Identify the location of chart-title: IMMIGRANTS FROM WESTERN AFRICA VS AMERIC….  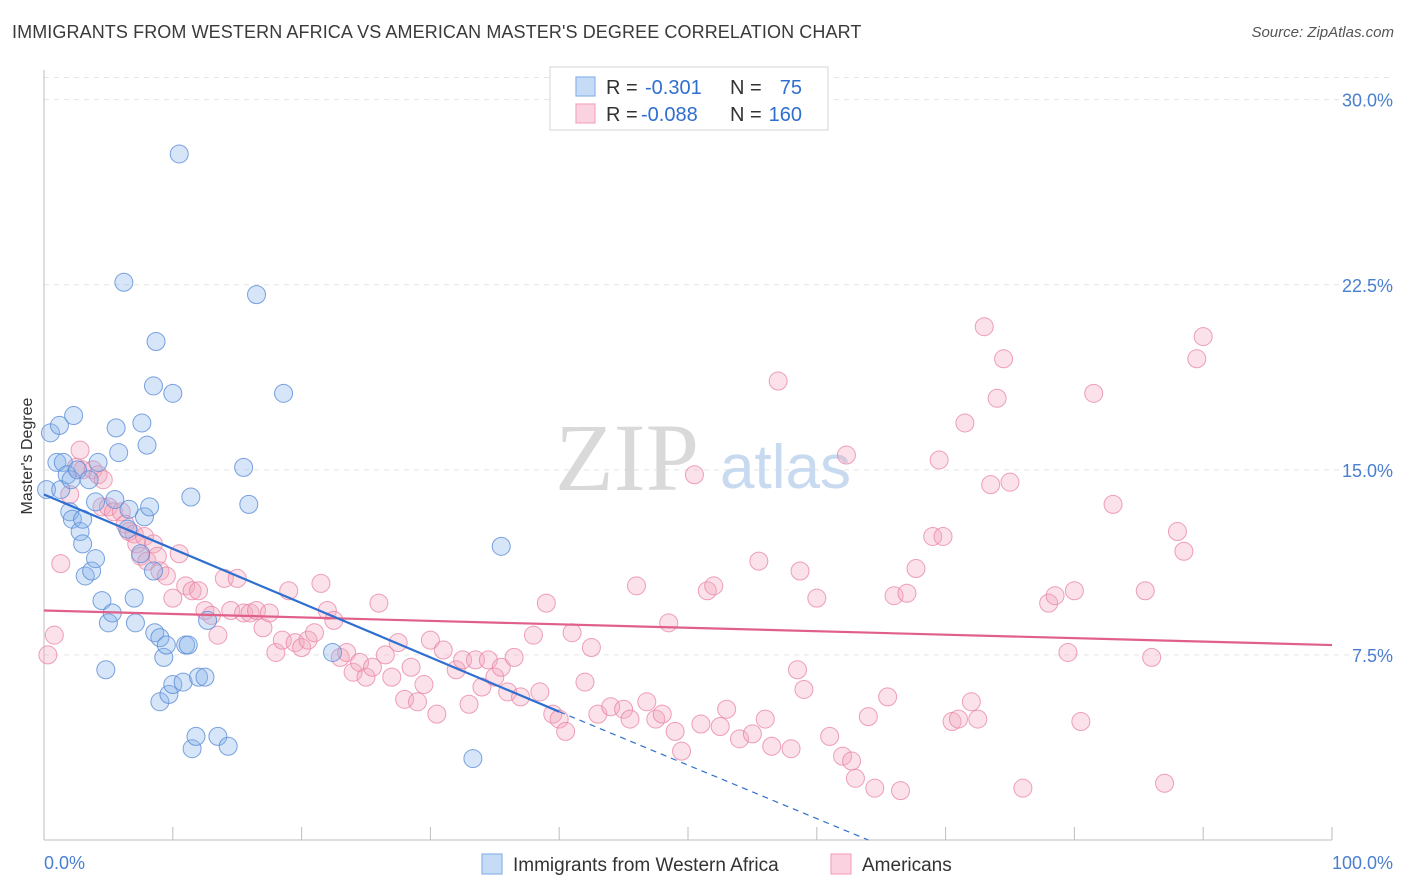
(437, 32).